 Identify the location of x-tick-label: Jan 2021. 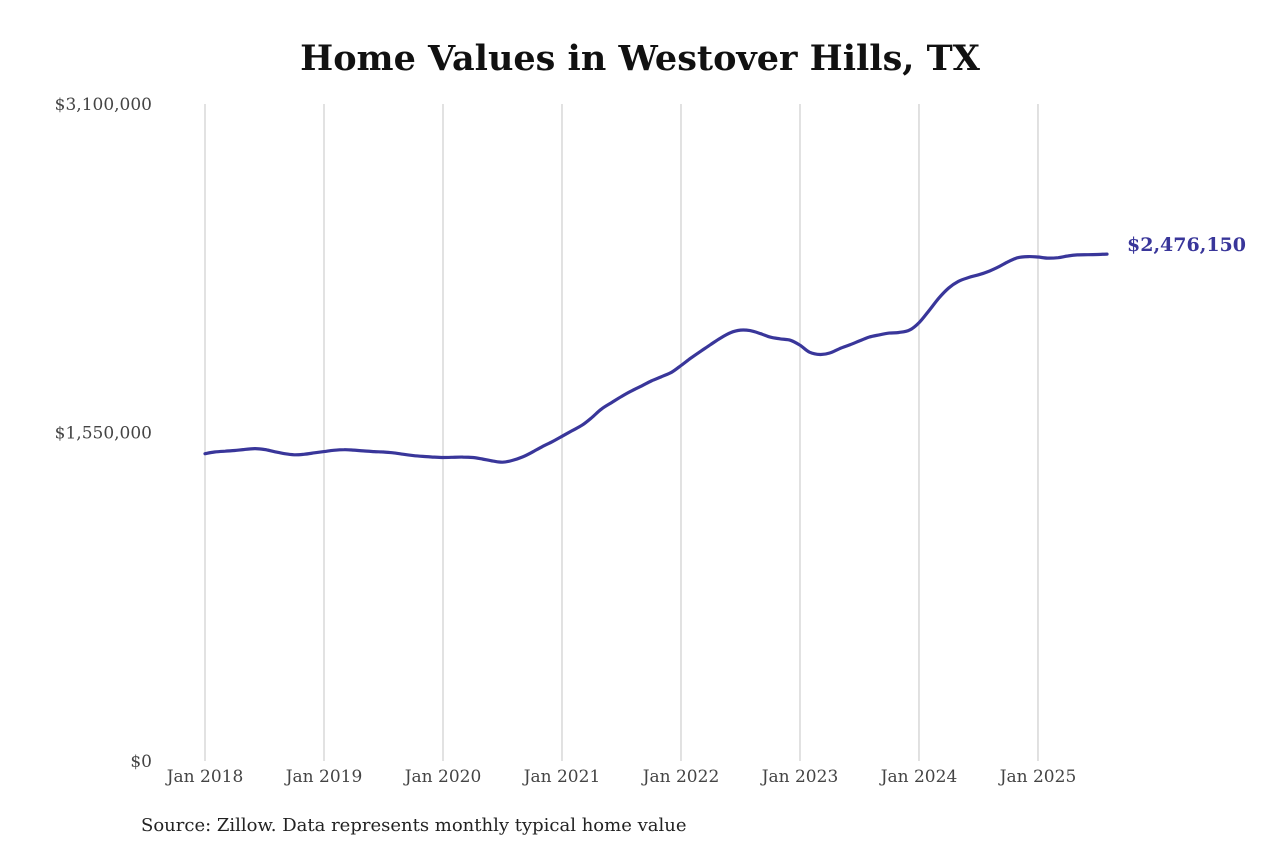
(561, 777).